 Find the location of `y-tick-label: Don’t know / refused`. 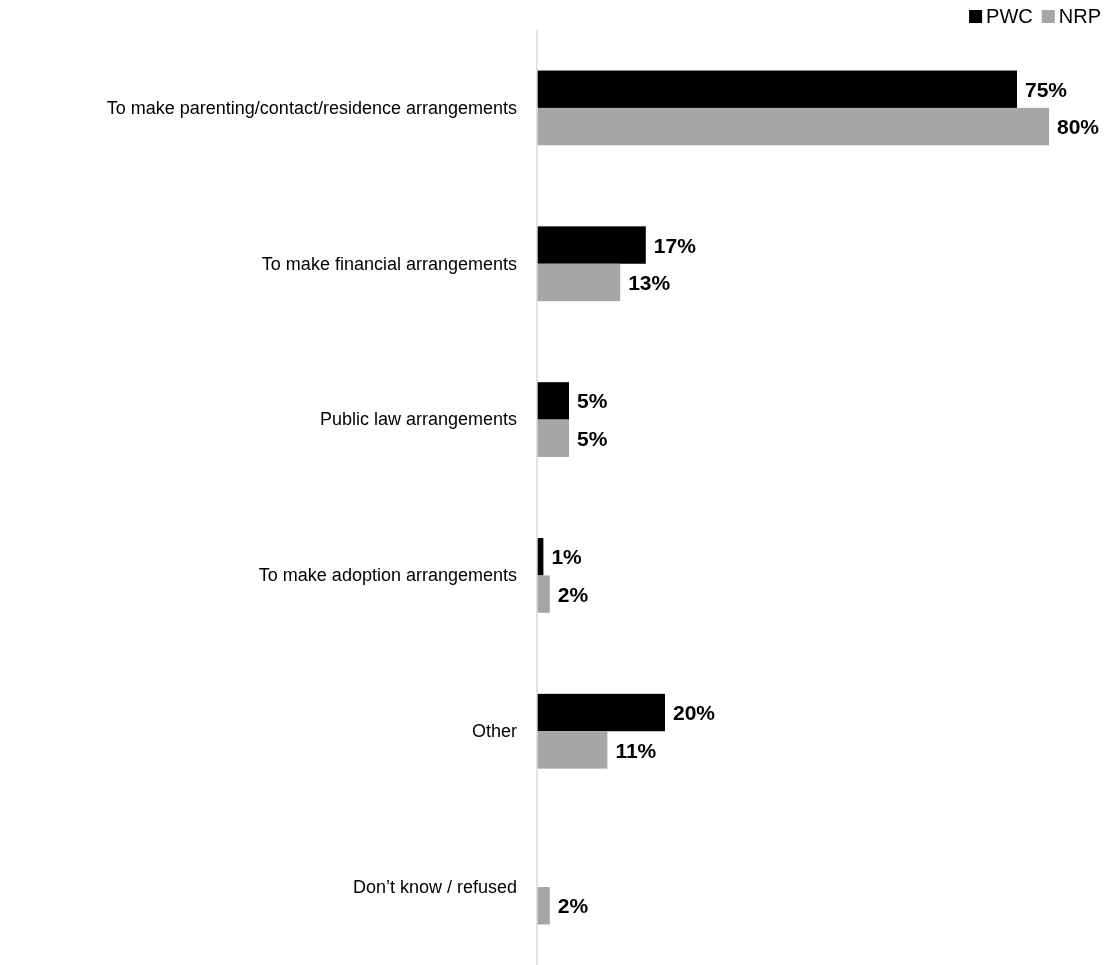

y-tick-label: Don’t know / refused is located at coordinates (434, 886).